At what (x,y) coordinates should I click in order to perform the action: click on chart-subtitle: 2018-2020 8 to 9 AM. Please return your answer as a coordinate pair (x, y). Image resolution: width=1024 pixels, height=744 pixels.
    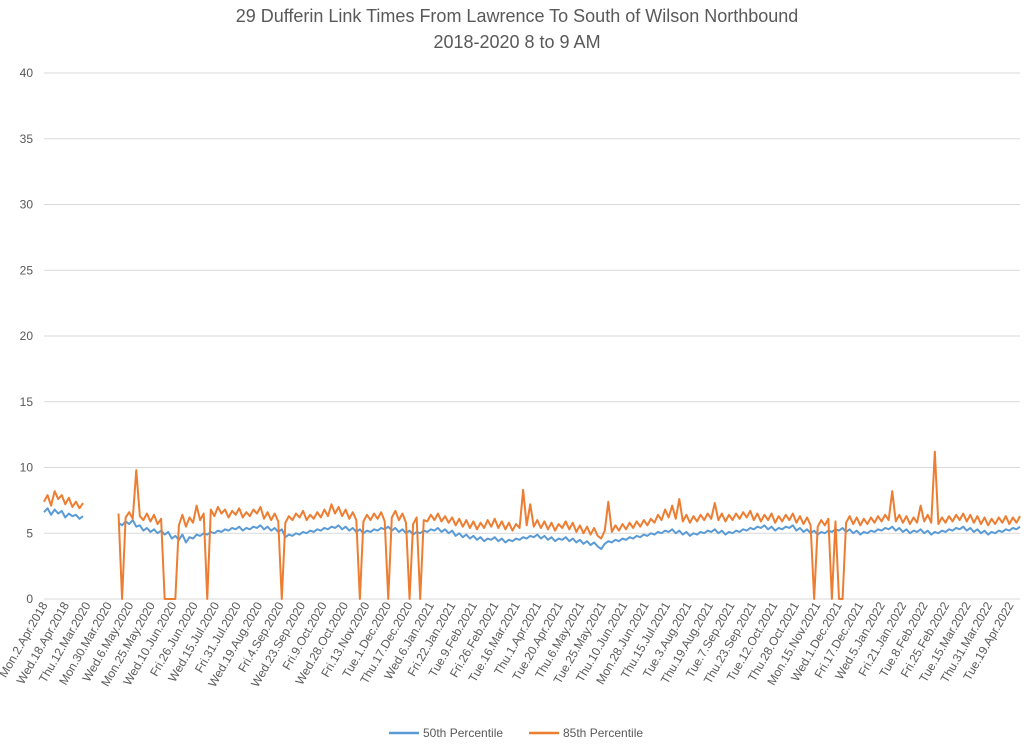
    Looking at the image, I should click on (516, 42).